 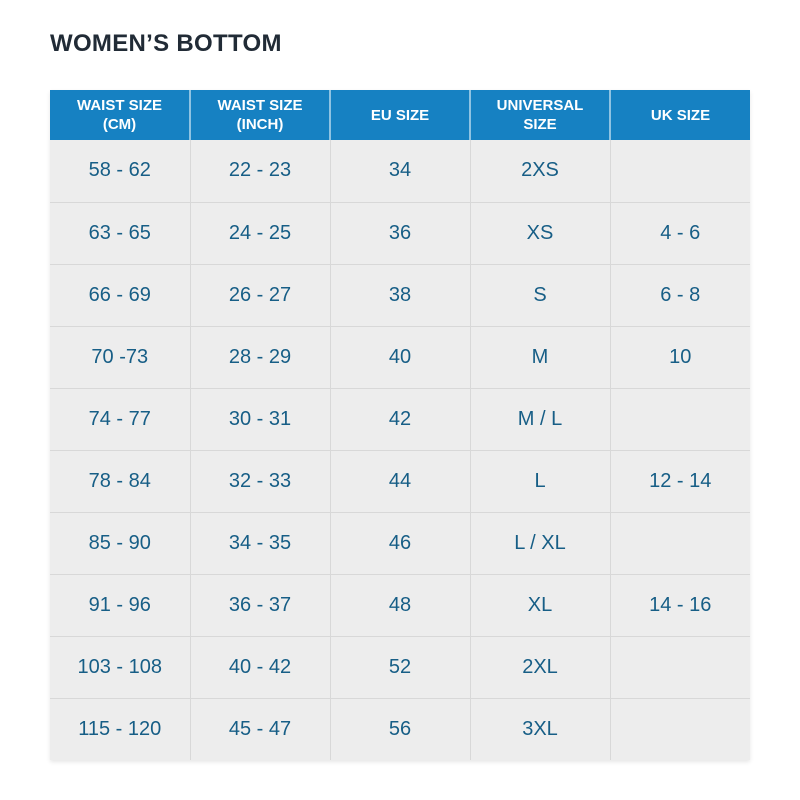 What do you see at coordinates (260, 667) in the screenshot?
I see `table-cell: 40 - 42` at bounding box center [260, 667].